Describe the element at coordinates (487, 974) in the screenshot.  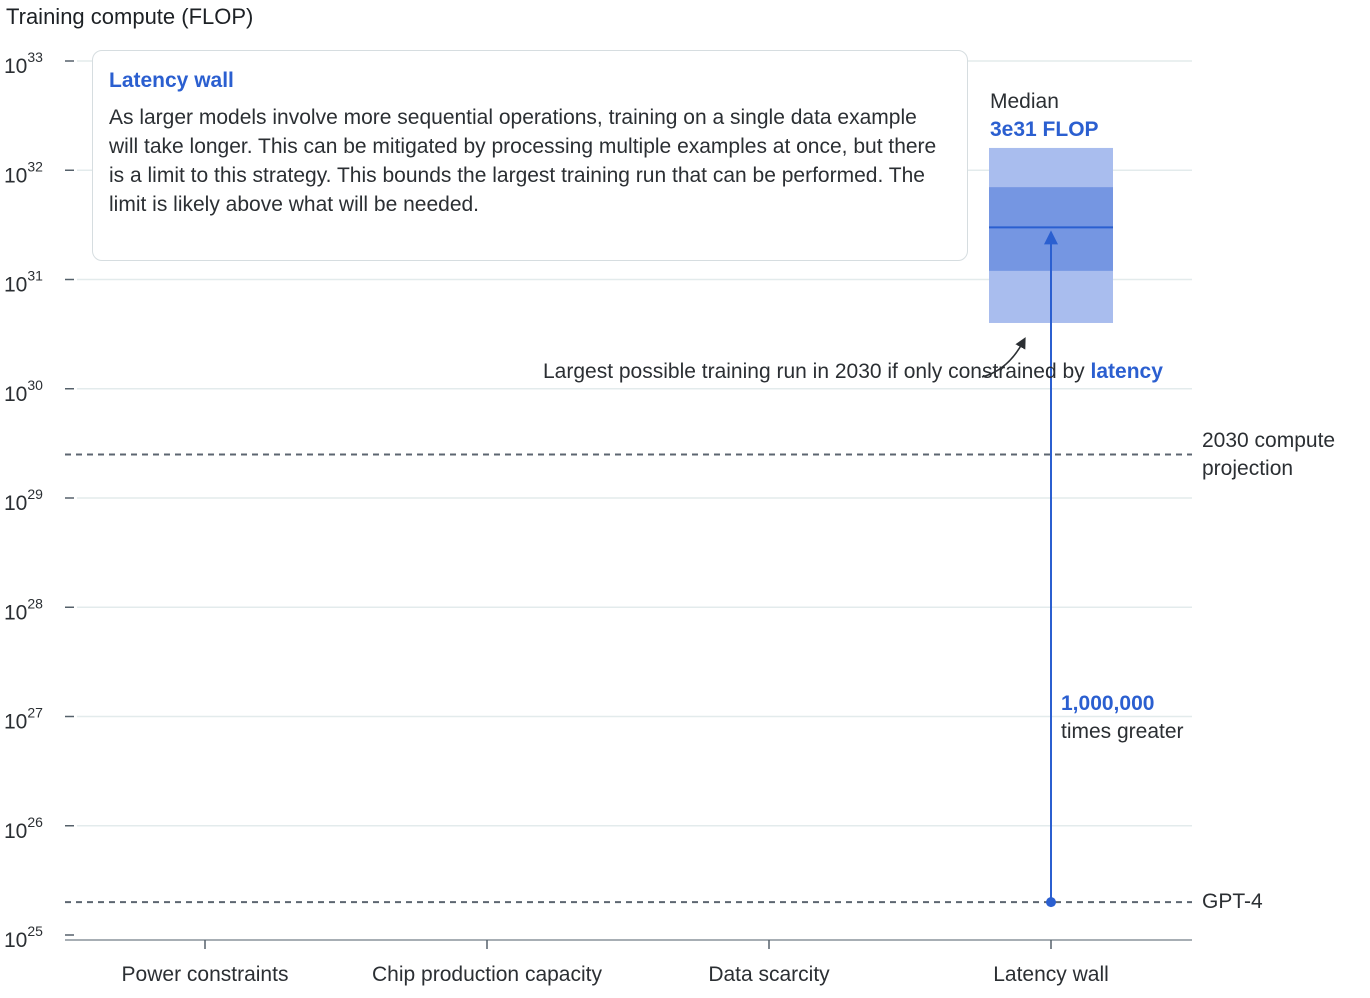
I see `xtick-label-1: Chip production capacity` at that location.